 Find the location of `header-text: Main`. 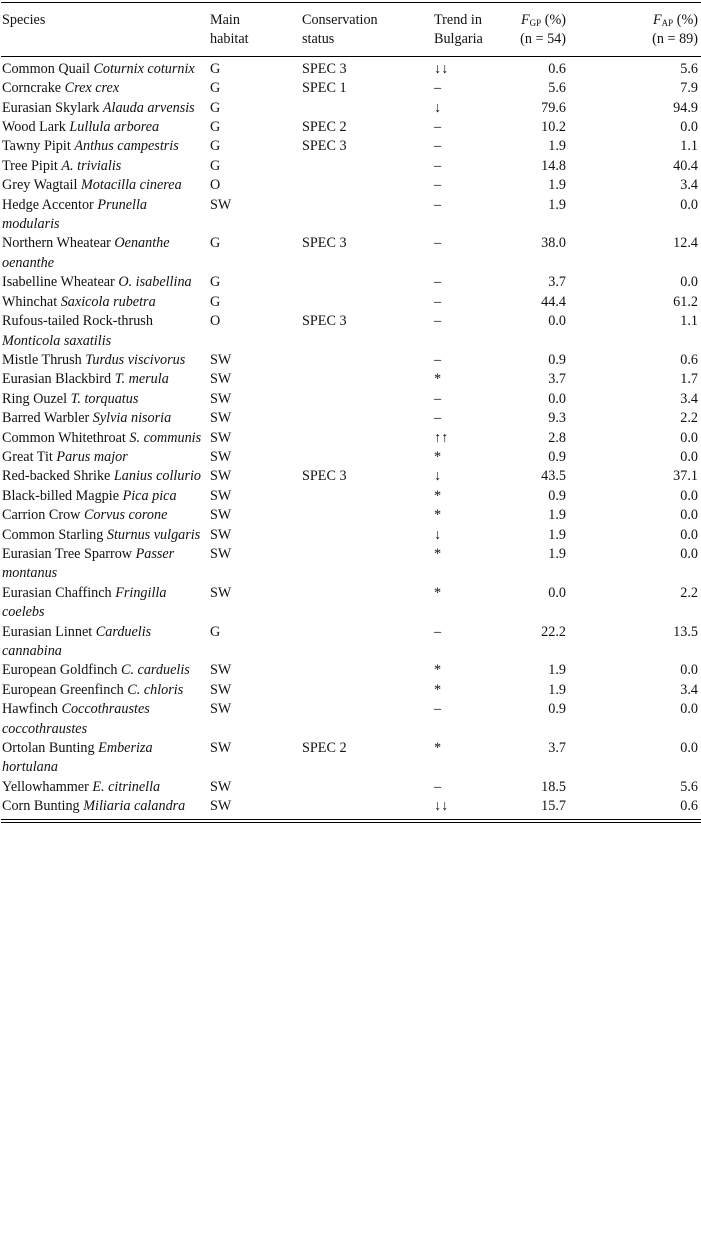

header-text: Main is located at coordinates (225, 20).